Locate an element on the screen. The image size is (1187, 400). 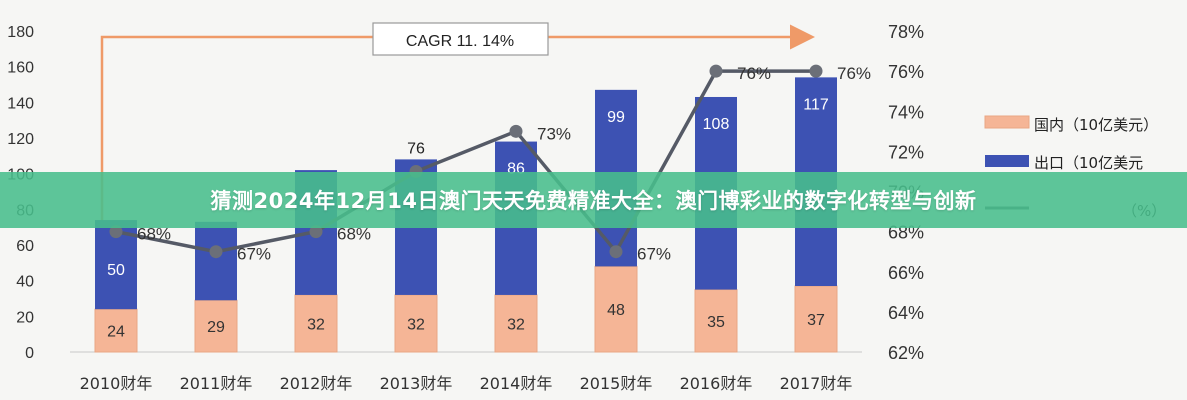
bar-domestic-label: 48 is located at coordinates (616, 310).